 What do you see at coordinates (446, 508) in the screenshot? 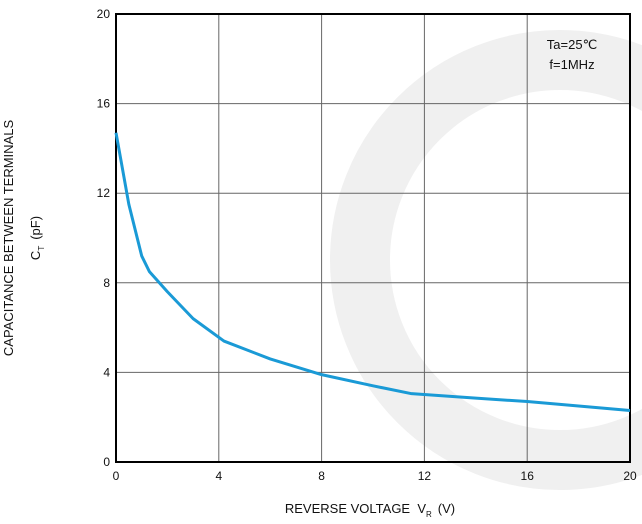
I see `x-label-units: (V)` at bounding box center [446, 508].